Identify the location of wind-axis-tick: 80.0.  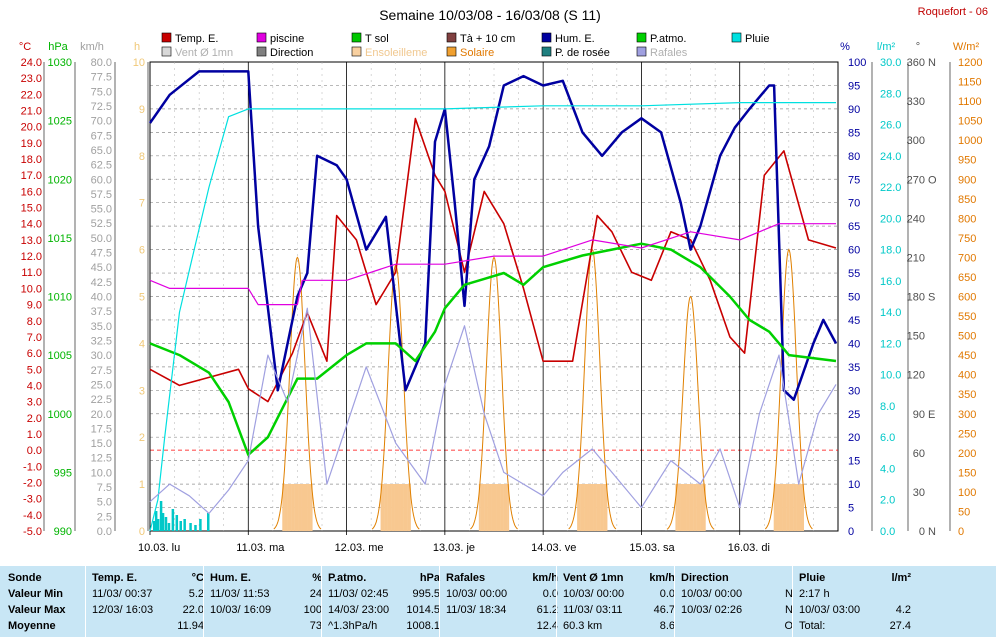
(101, 63).